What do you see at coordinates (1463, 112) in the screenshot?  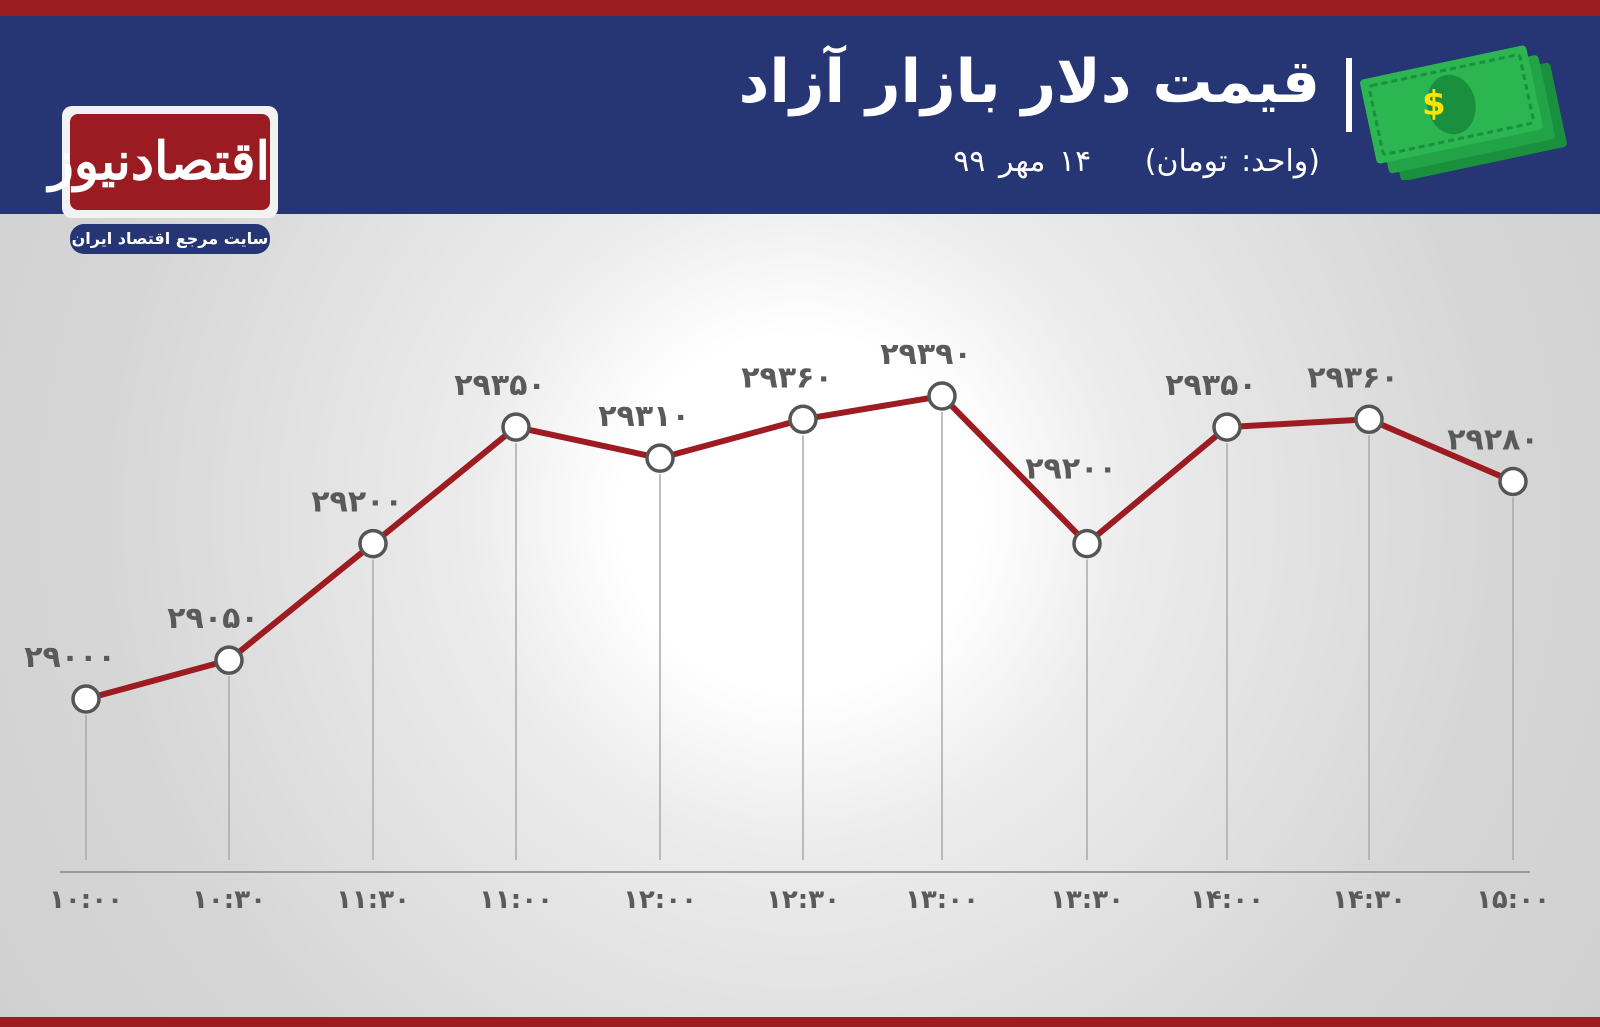 I see `money-icon: $` at bounding box center [1463, 112].